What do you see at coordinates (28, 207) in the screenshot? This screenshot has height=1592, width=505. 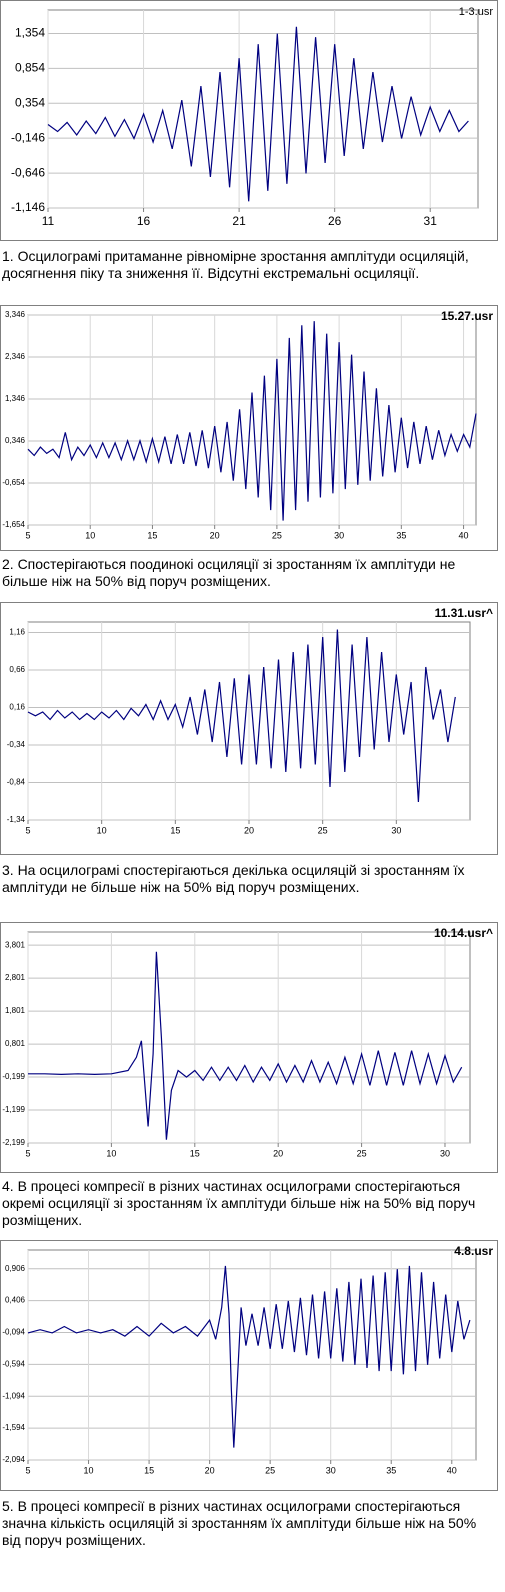 I see `y-tick-label: -1,146` at bounding box center [28, 207].